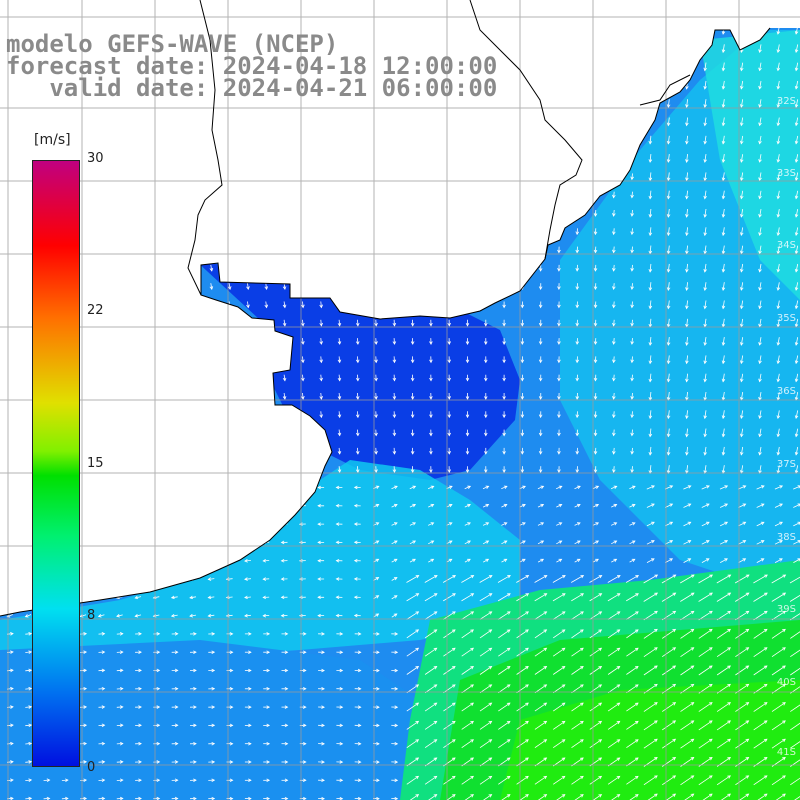 The width and height of the screenshot is (800, 800). What do you see at coordinates (91, 615) in the screenshot?
I see `colorbar-tick-8: 8` at bounding box center [91, 615].